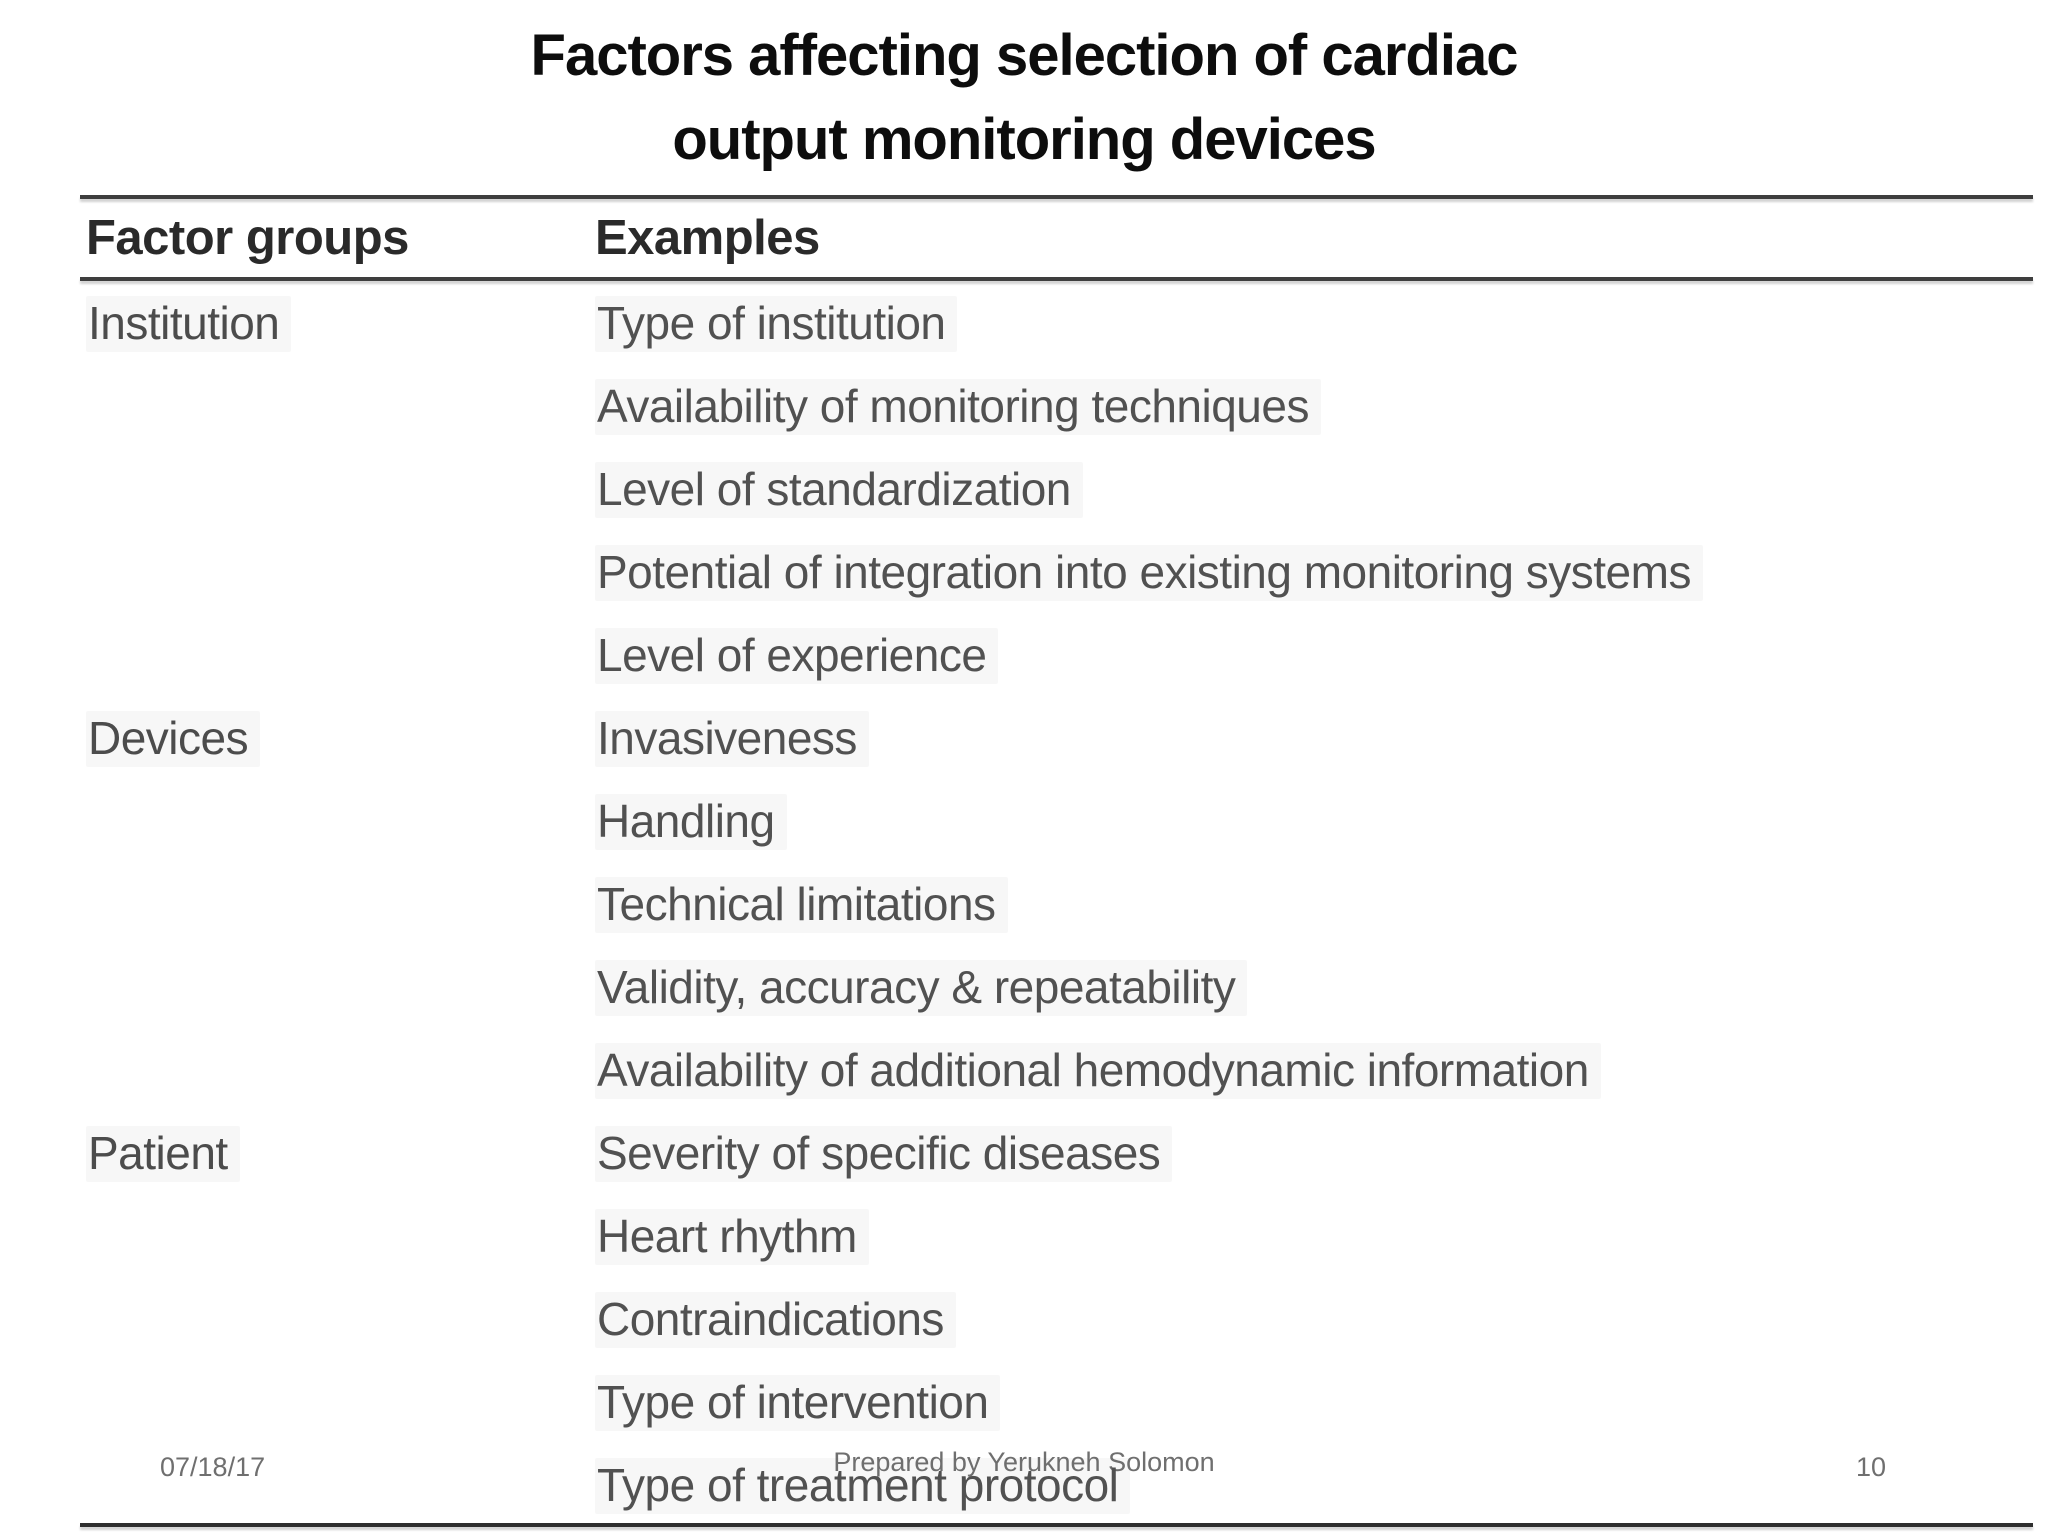 This screenshot has width=2048, height=1536. I want to click on example-label: Severity of specific diseases, so click(884, 1153).